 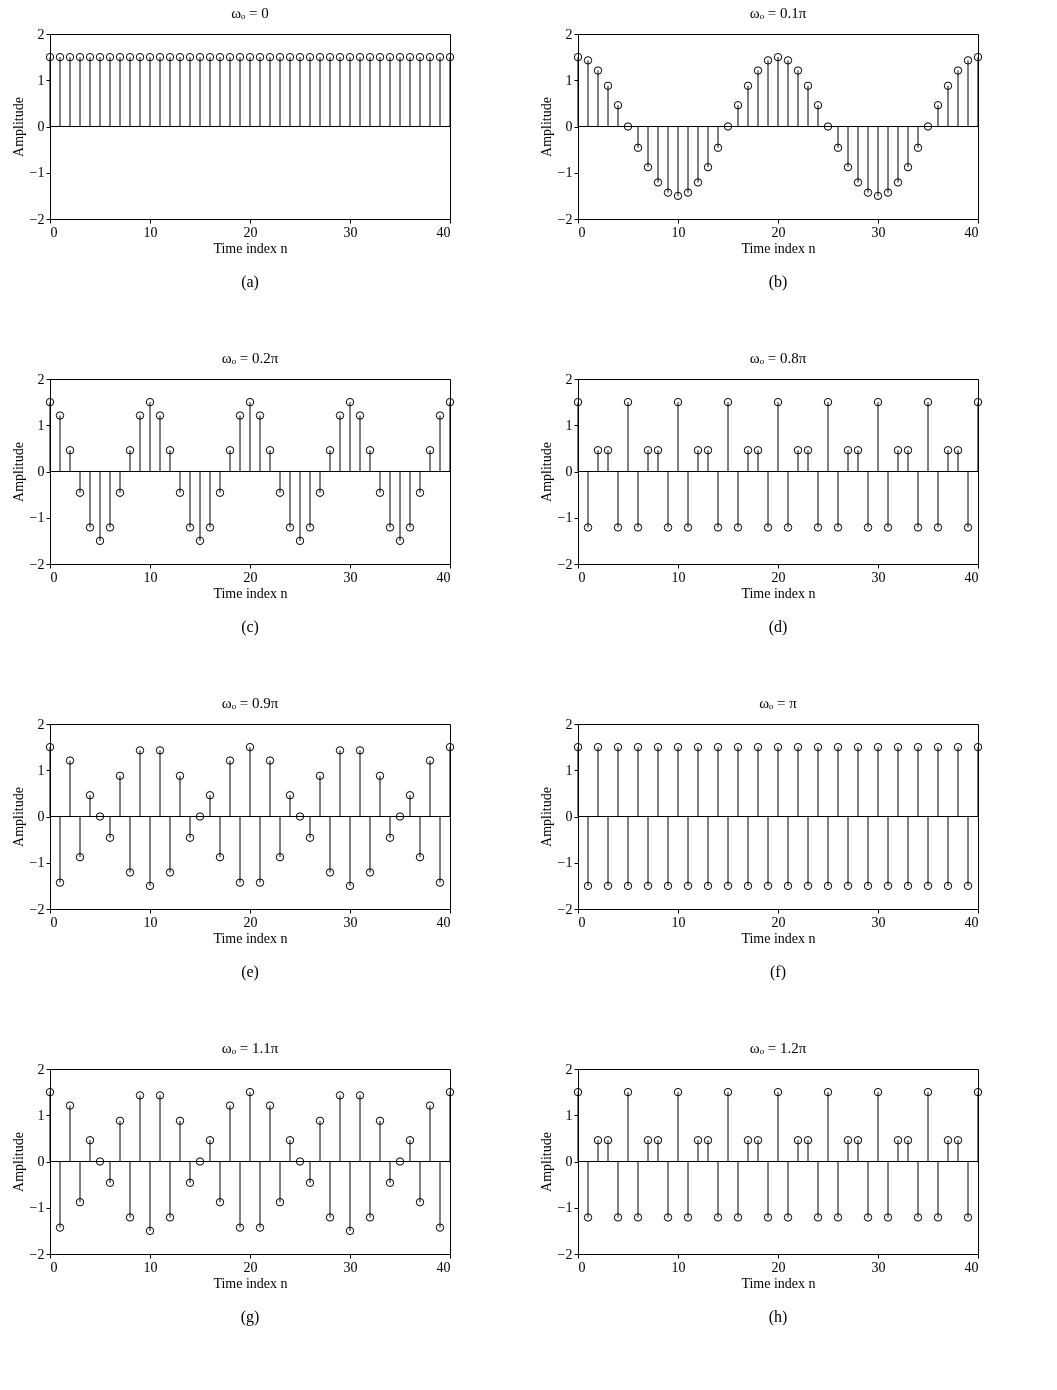 What do you see at coordinates (778, 282) in the screenshot?
I see `text: (b)` at bounding box center [778, 282].